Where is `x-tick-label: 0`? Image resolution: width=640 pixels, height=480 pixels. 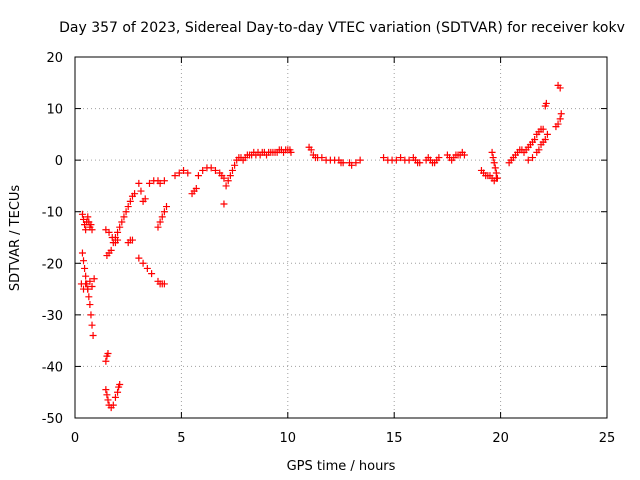 x-tick-label: 0 is located at coordinates (75, 438).